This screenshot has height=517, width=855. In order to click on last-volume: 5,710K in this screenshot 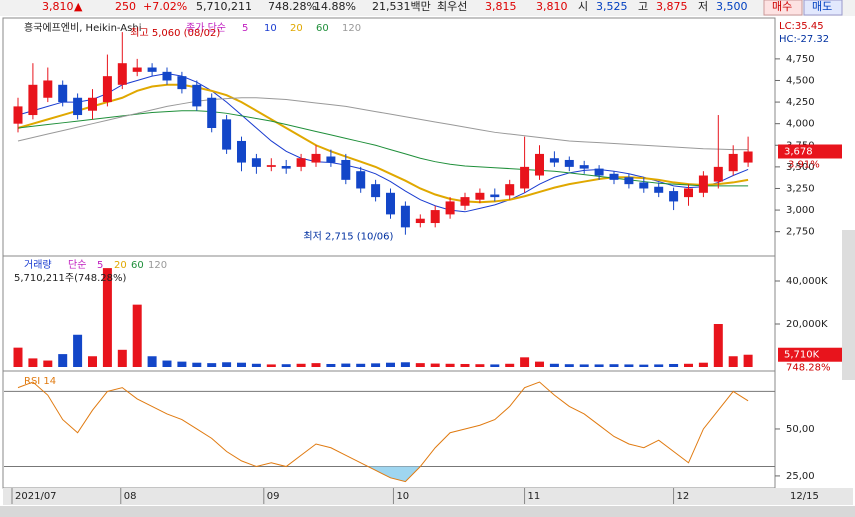, I will do `click(802, 355)`.